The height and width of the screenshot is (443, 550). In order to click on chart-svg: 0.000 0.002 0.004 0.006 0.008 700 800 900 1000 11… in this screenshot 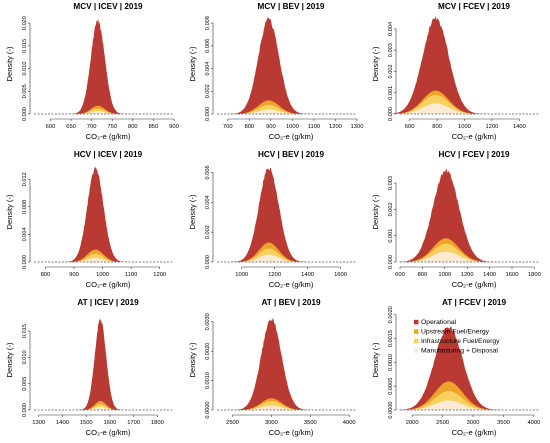, I will do `click(276, 71)`.